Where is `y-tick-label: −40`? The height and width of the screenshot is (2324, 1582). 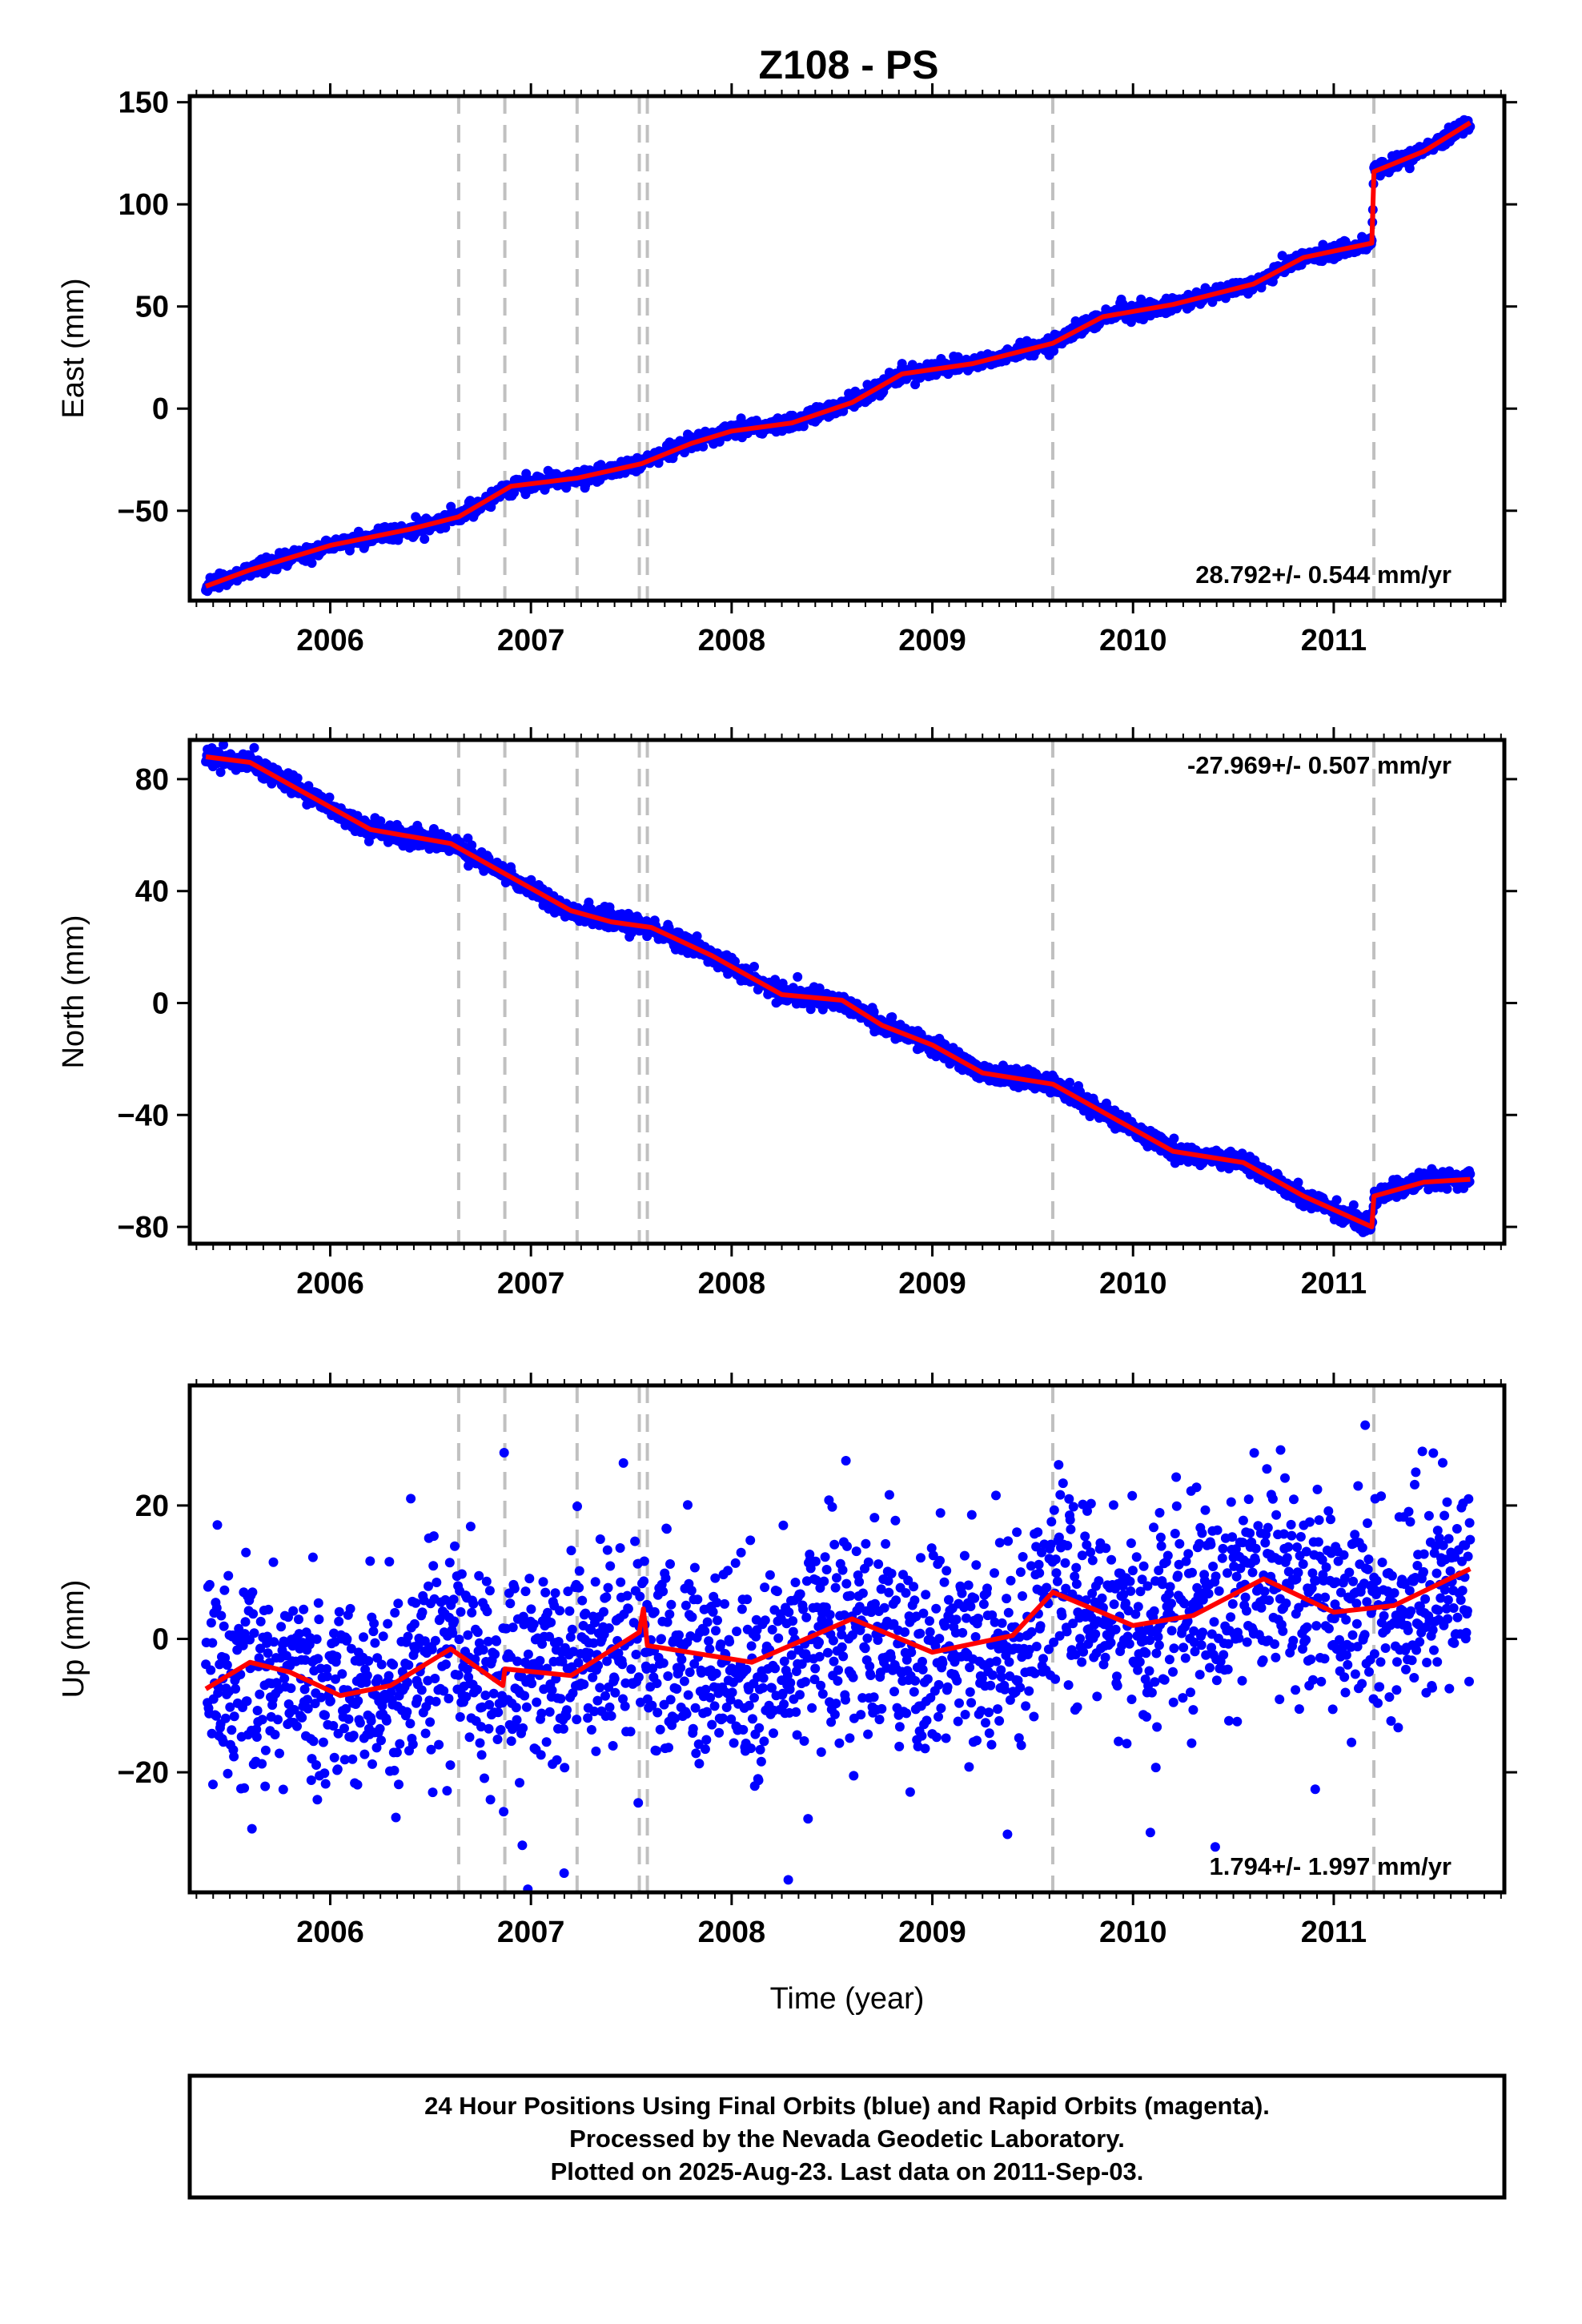
y-tick-label: −40 is located at coordinates (144, 1115).